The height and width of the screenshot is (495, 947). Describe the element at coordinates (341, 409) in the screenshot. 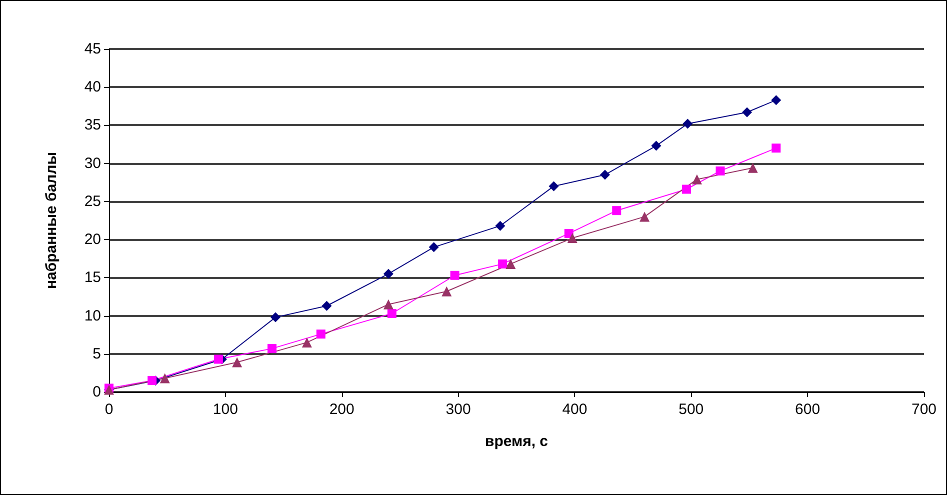

I see `x-tick-label: 200` at that location.